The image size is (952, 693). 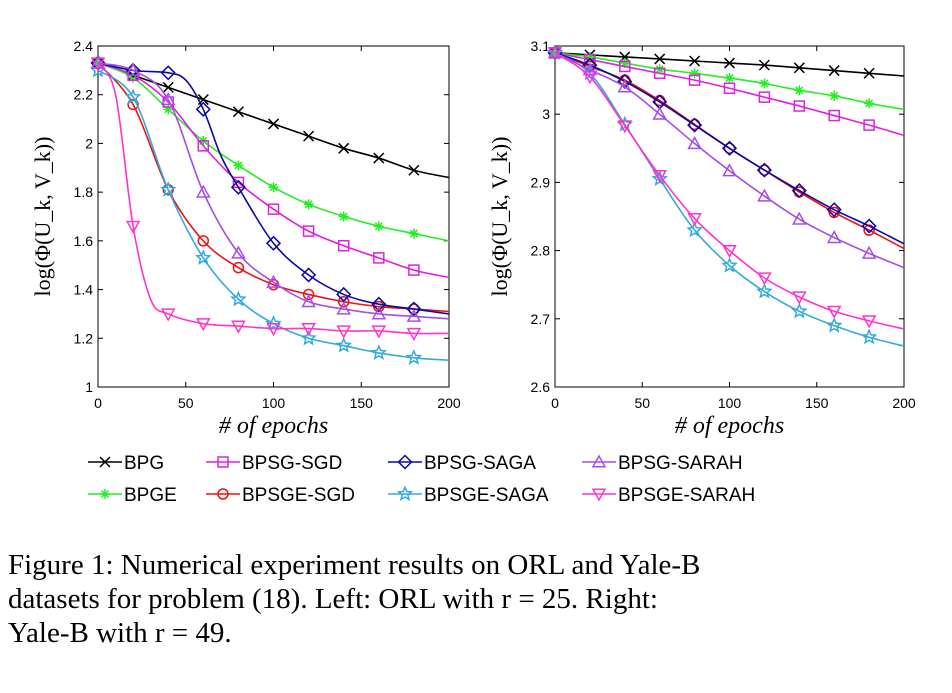 What do you see at coordinates (84, 290) in the screenshot?
I see `y-tick-label: 1.4` at bounding box center [84, 290].